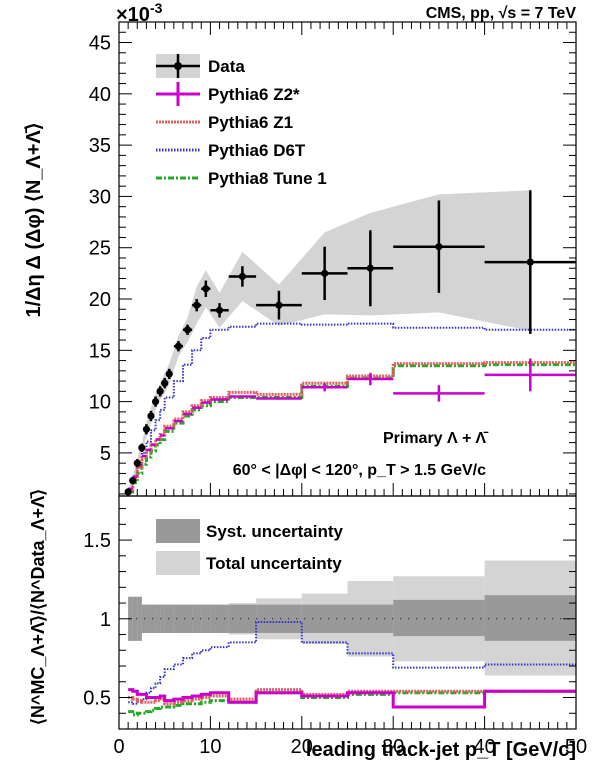 Image resolution: width=596 pixels, height=772 pixels. What do you see at coordinates (249, 563) in the screenshot?
I see `legend-entry-total-uncertainty: Total uncertainty` at bounding box center [249, 563].